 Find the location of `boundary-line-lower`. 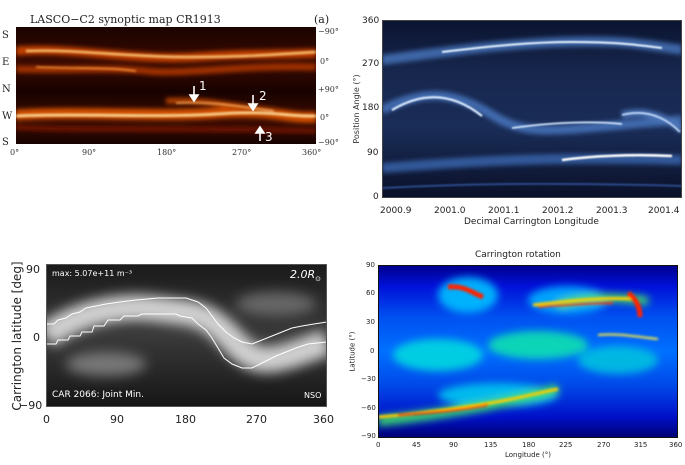

boundary-line-lower is located at coordinates (186, 341).